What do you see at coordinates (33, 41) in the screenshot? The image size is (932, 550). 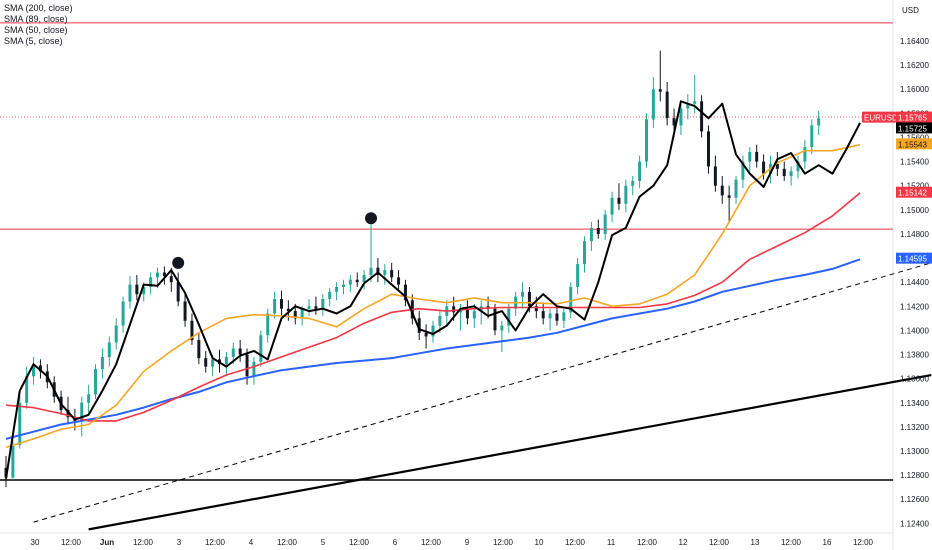 I see `legend-sma5: SMA (5, close)` at bounding box center [33, 41].